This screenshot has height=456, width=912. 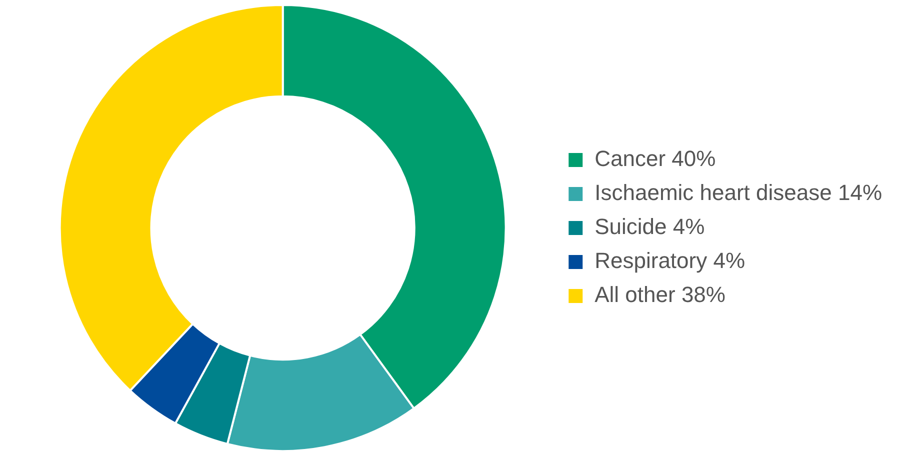 I want to click on legend-label: Cancer 40%, so click(x=655, y=159).